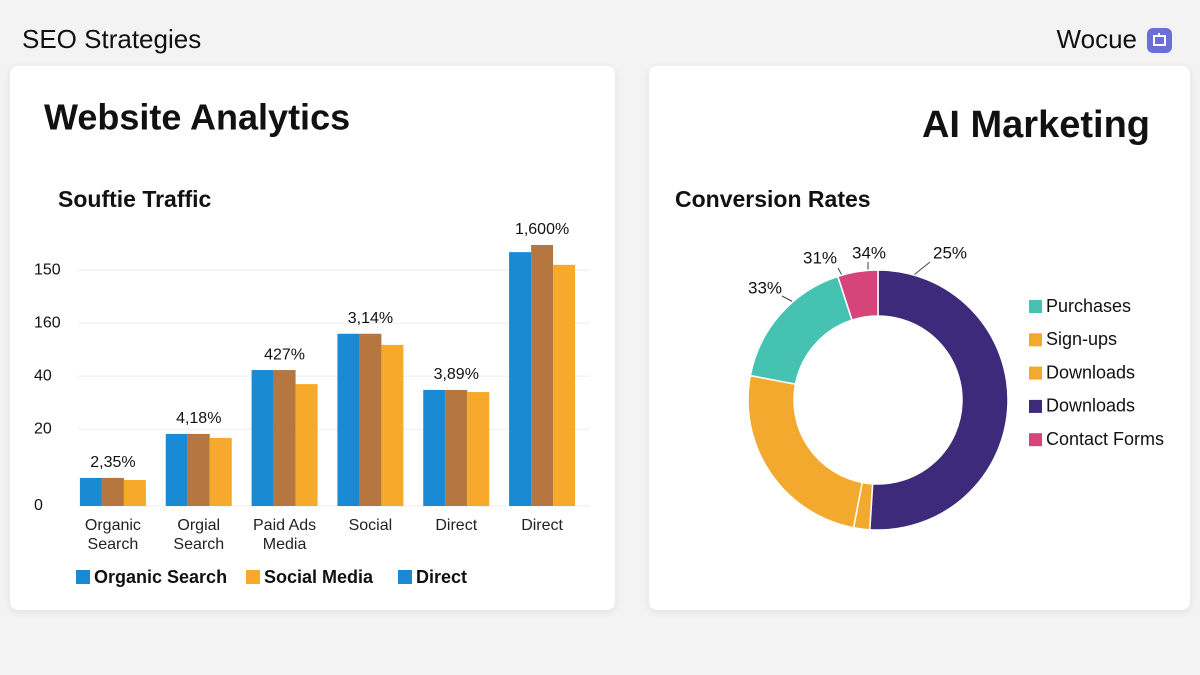 The image size is (1200, 675). Describe the element at coordinates (441, 577) in the screenshot. I see `legend-label: Direct` at that location.